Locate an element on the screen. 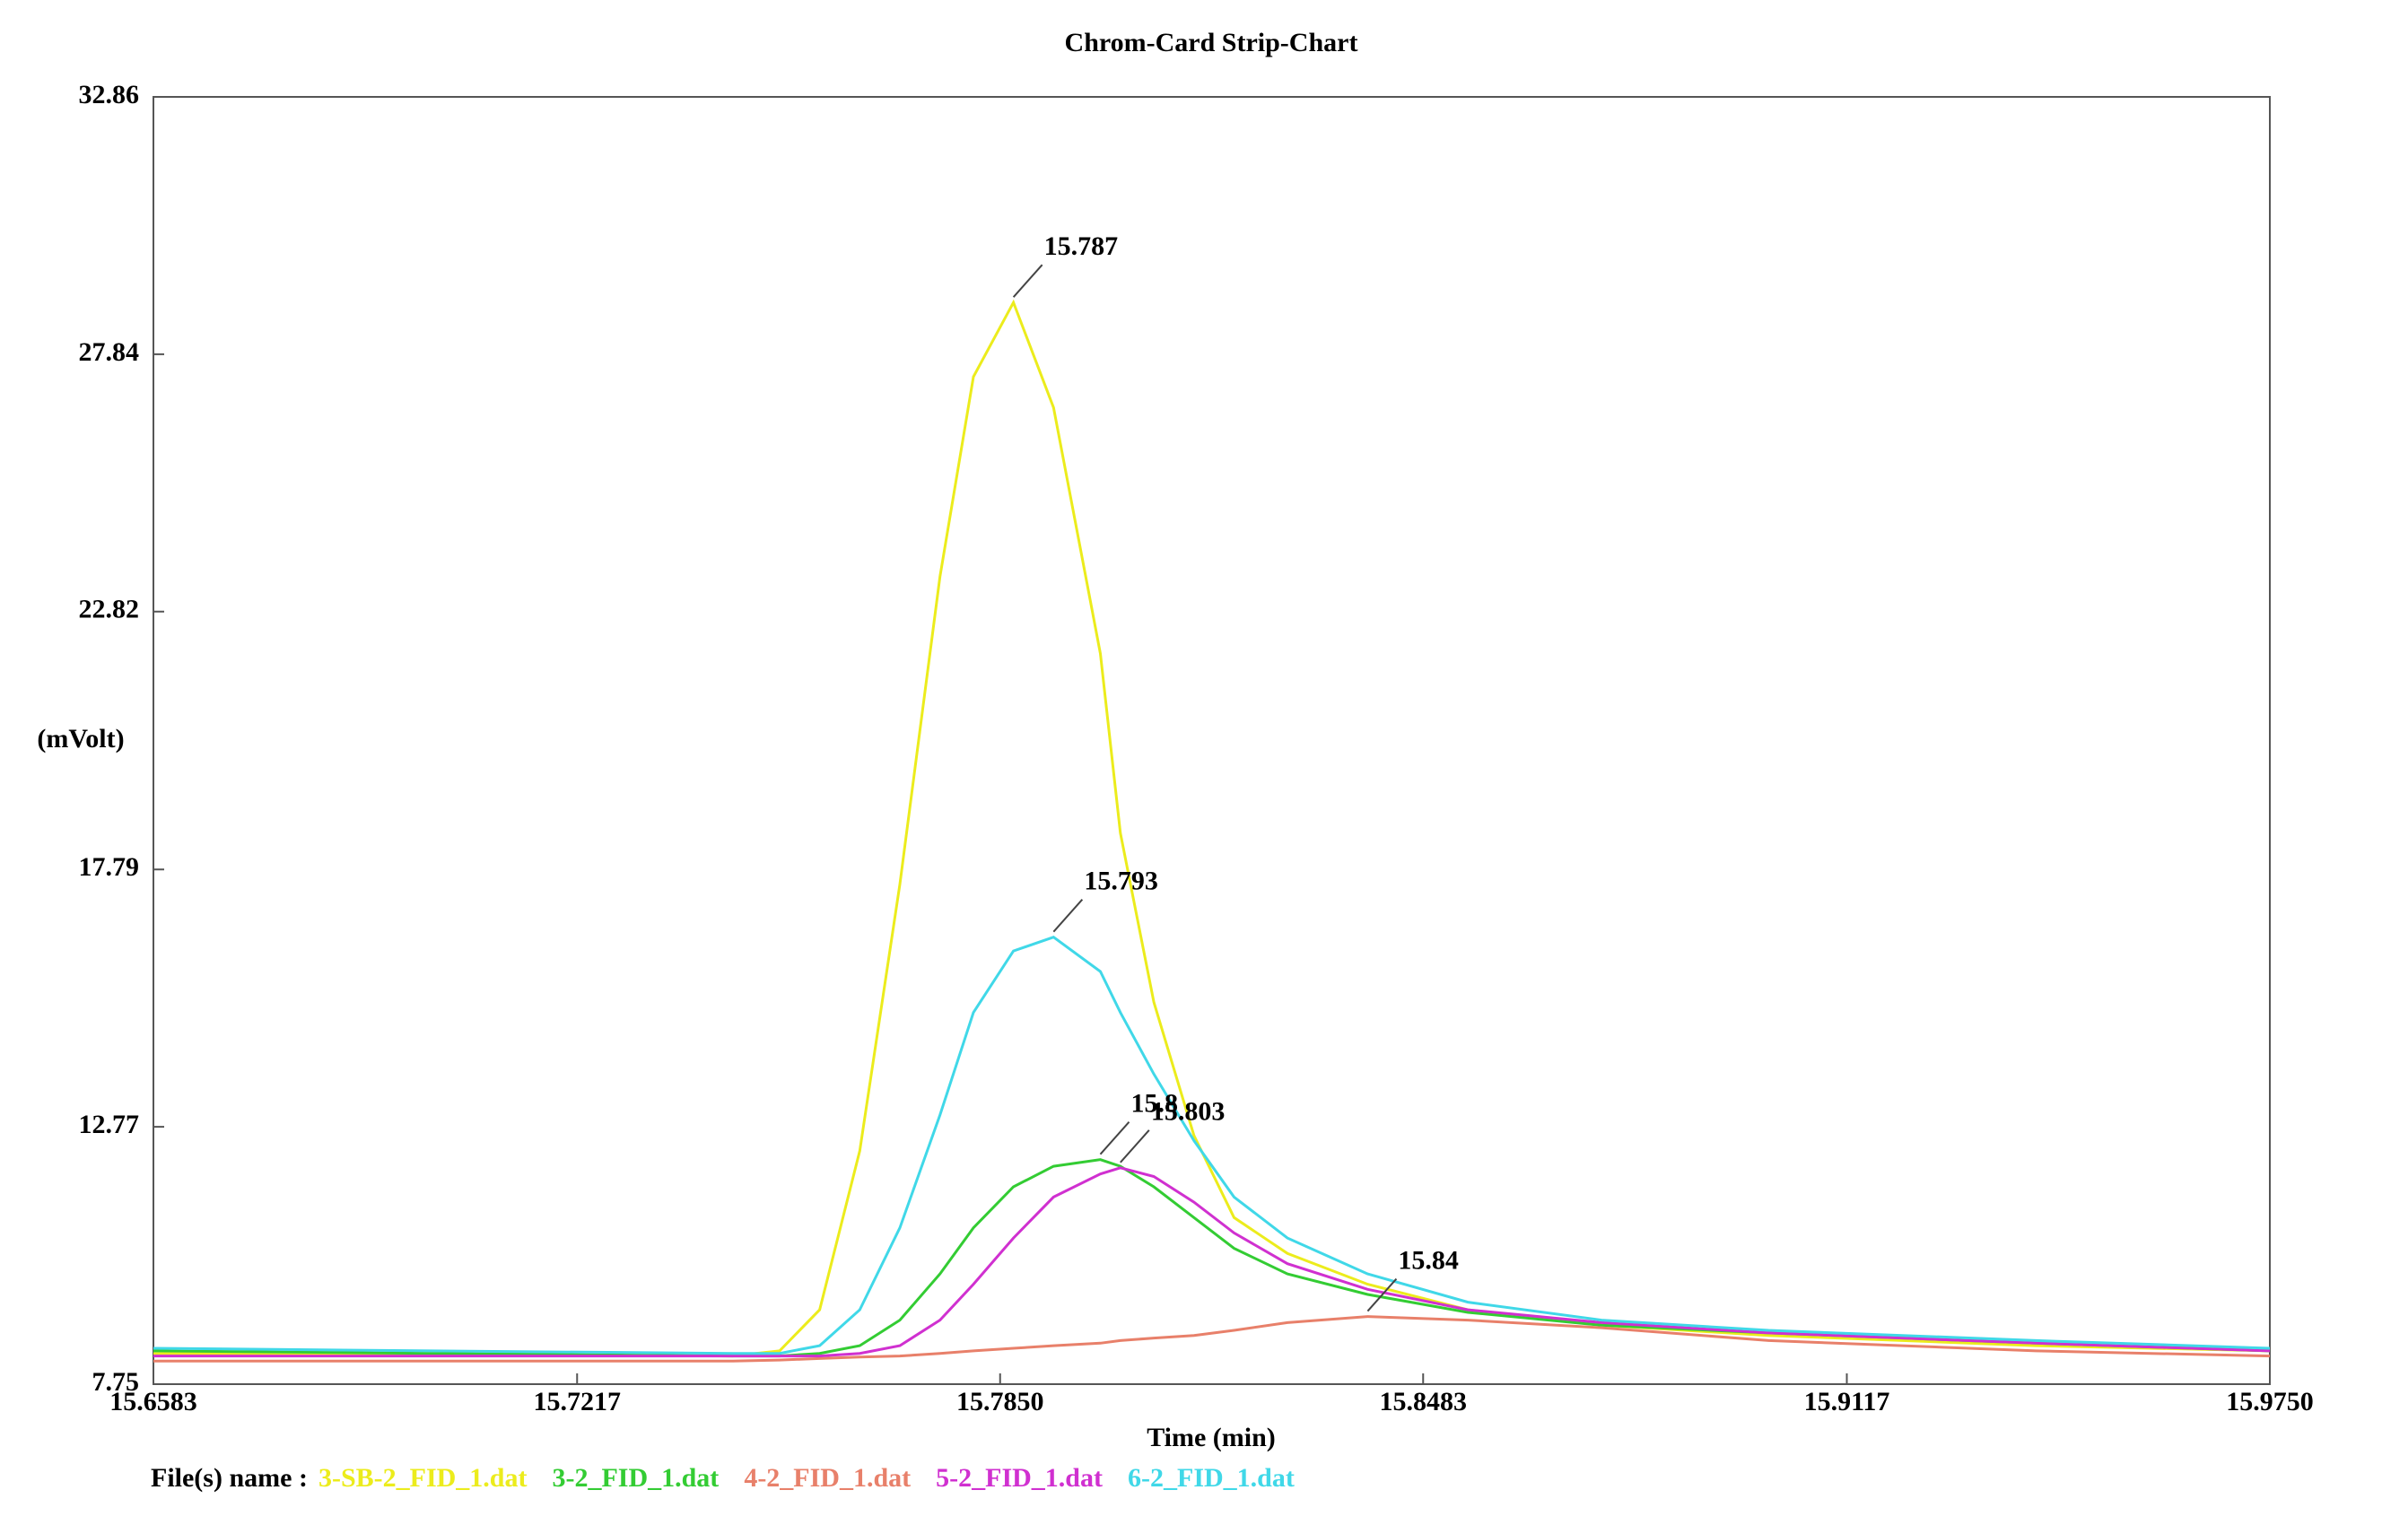 This screenshot has height=1525, width=2408. x-tick-label: 15.9750 is located at coordinates (2270, 1401).